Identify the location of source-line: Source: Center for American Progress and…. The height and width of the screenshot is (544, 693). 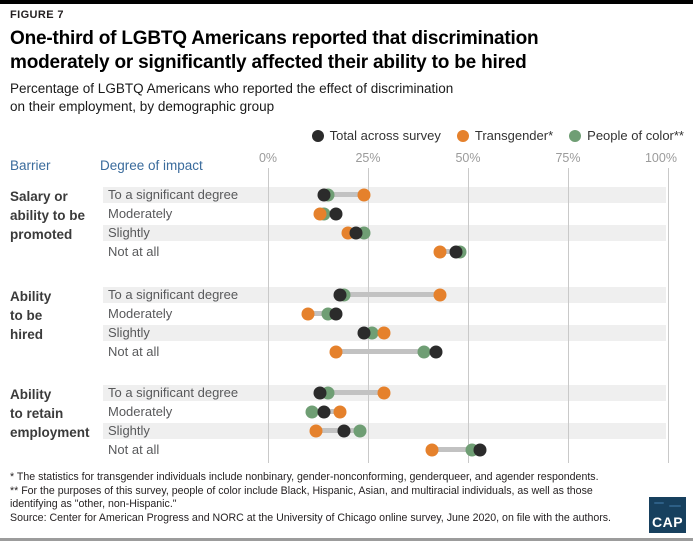
(311, 518).